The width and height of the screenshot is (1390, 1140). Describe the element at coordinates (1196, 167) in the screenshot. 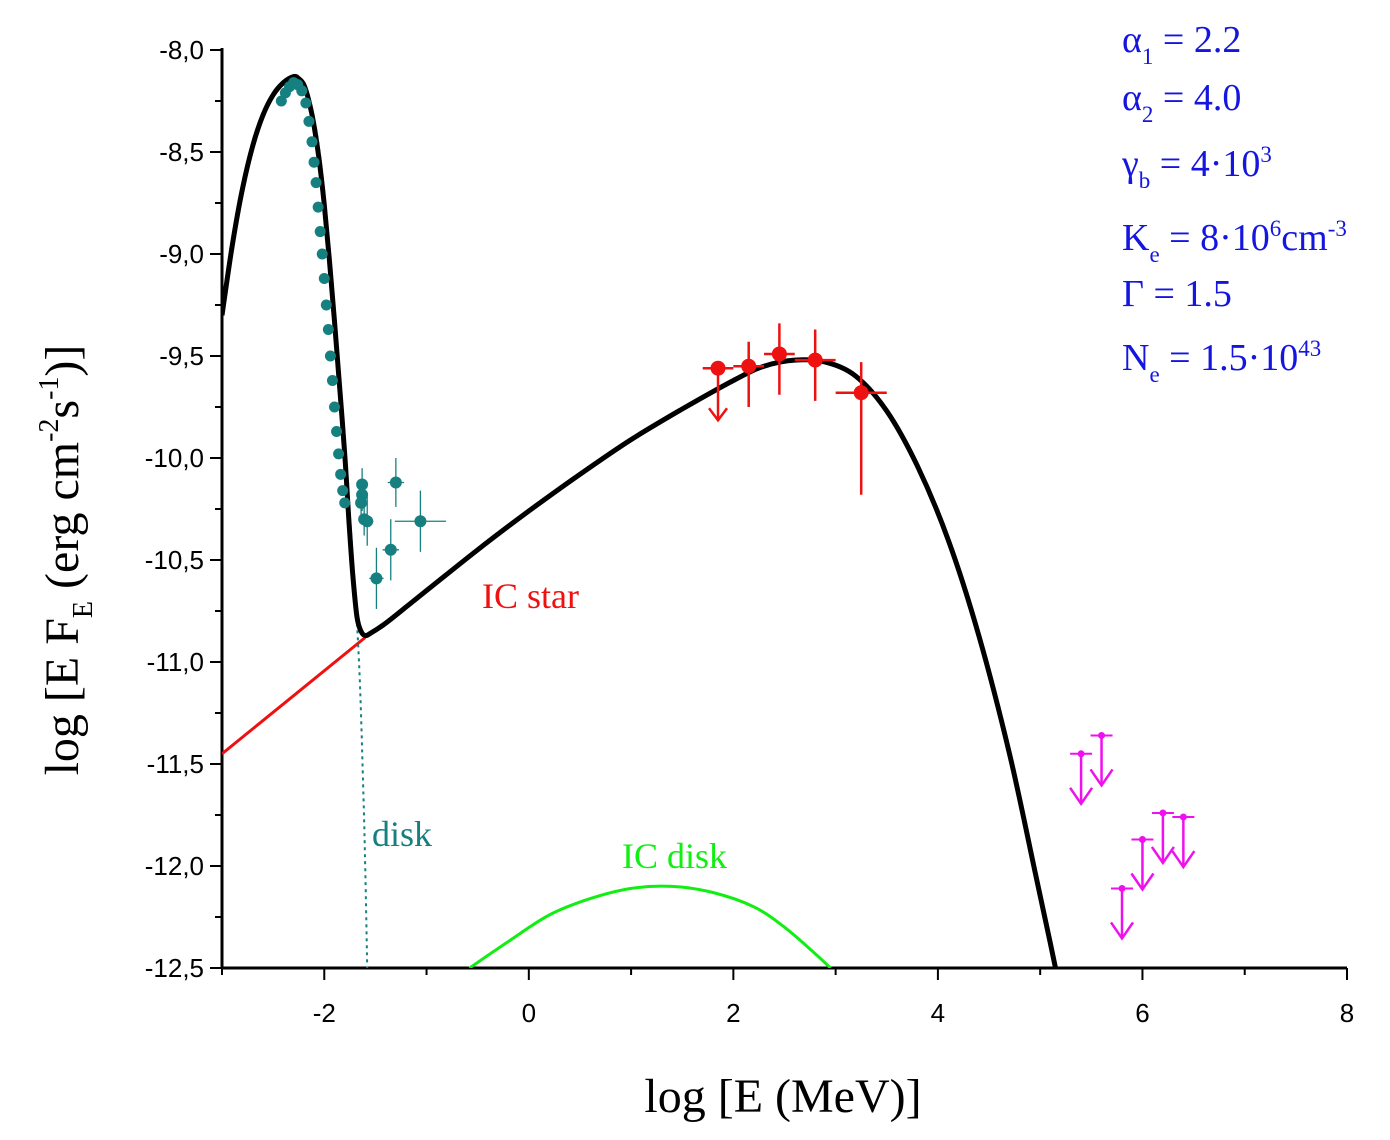

I see `param-gamma-b: γb = 4·103` at that location.